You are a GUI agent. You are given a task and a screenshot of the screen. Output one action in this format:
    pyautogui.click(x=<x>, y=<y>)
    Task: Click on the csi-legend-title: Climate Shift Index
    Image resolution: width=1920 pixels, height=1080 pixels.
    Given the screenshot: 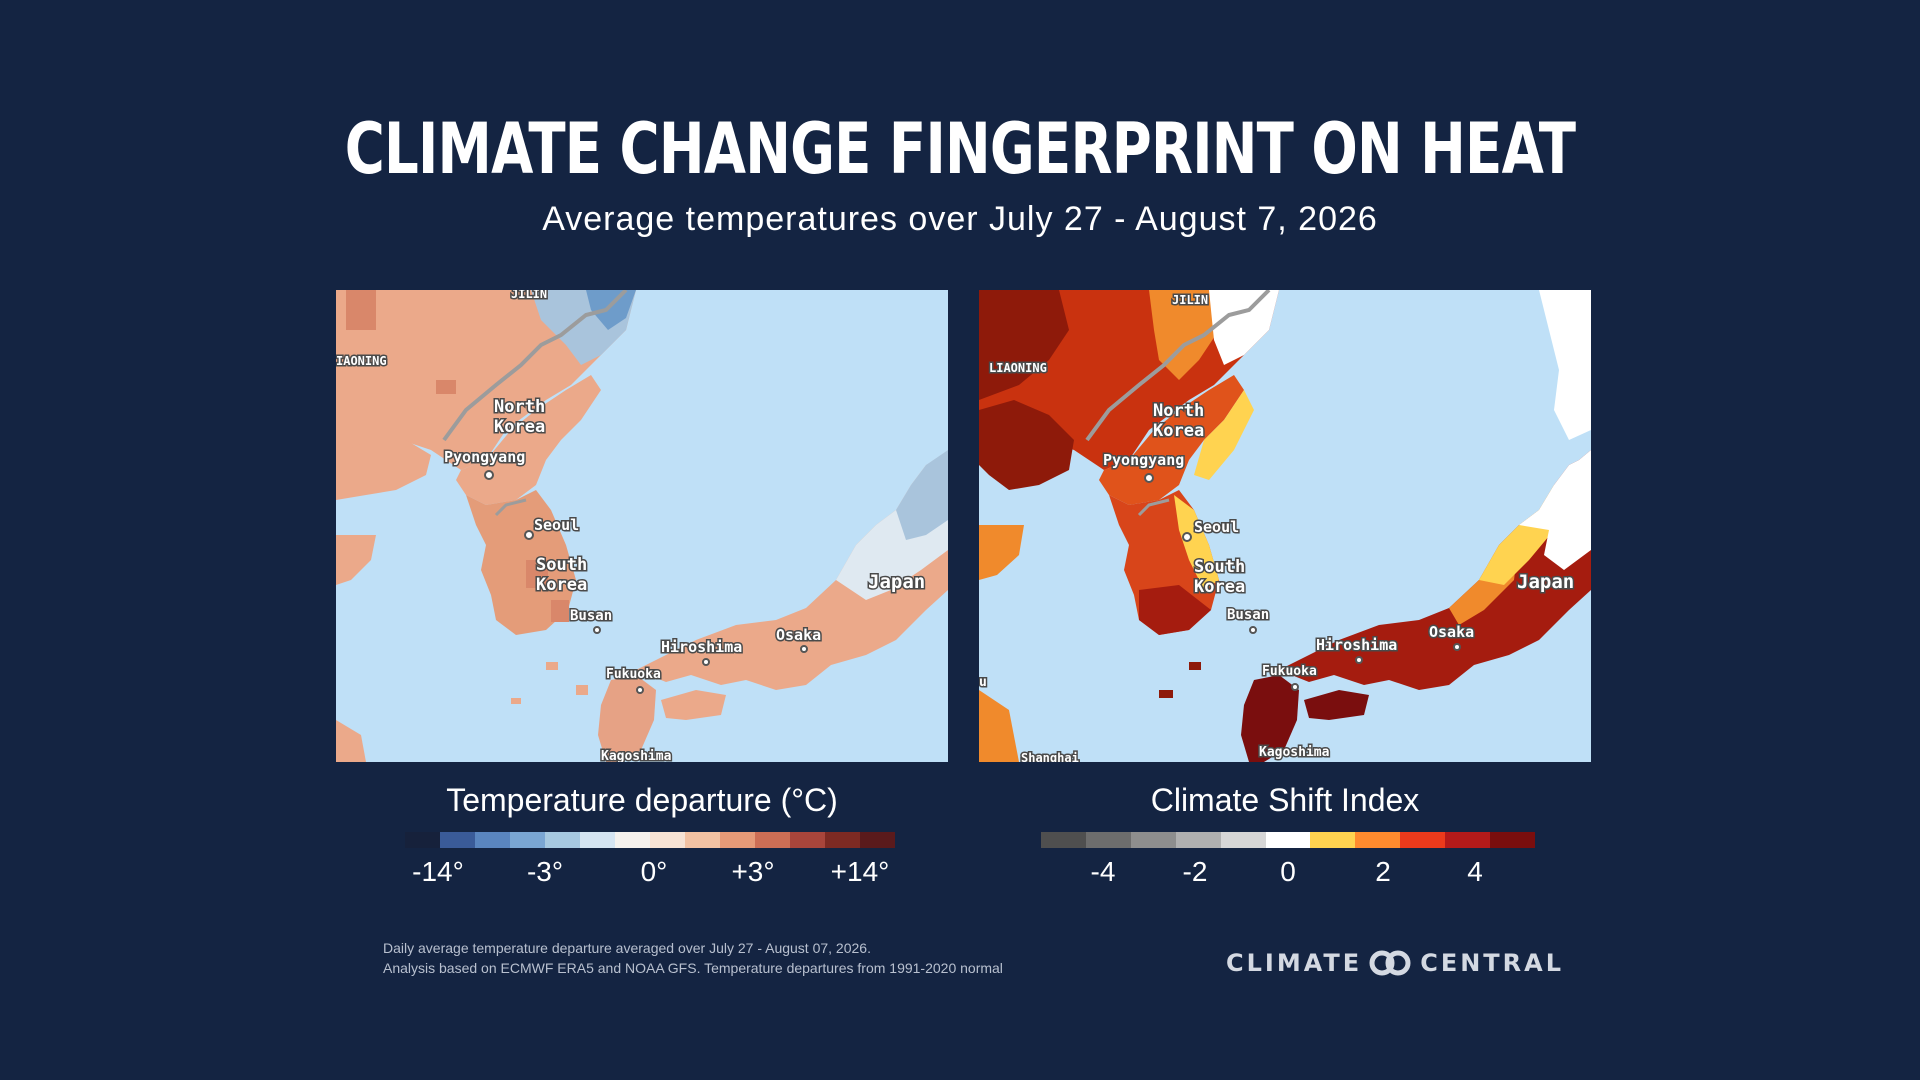 What is the action you would take?
    pyautogui.click(x=1285, y=800)
    